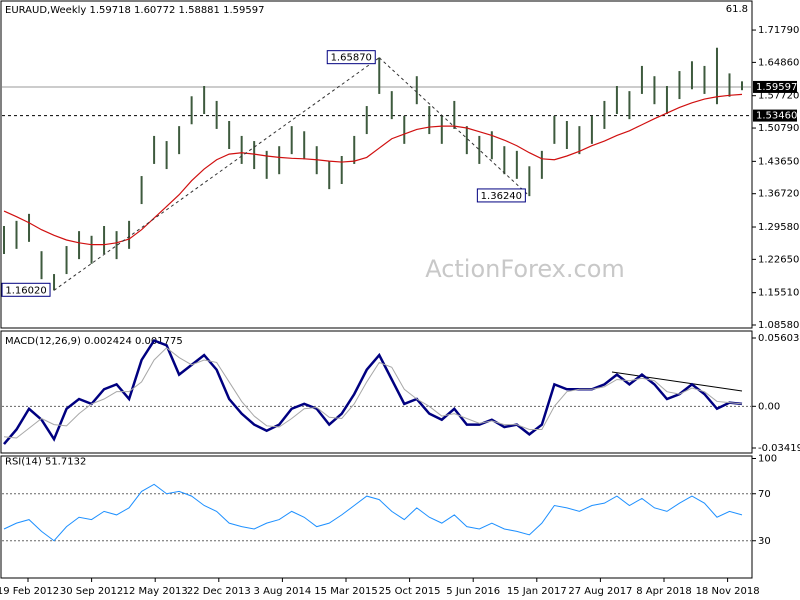 Image resolution: width=800 pixels, height=600 pixels. What do you see at coordinates (283, 591) in the screenshot?
I see `x-tick-label: 3 Aug 2014` at bounding box center [283, 591].